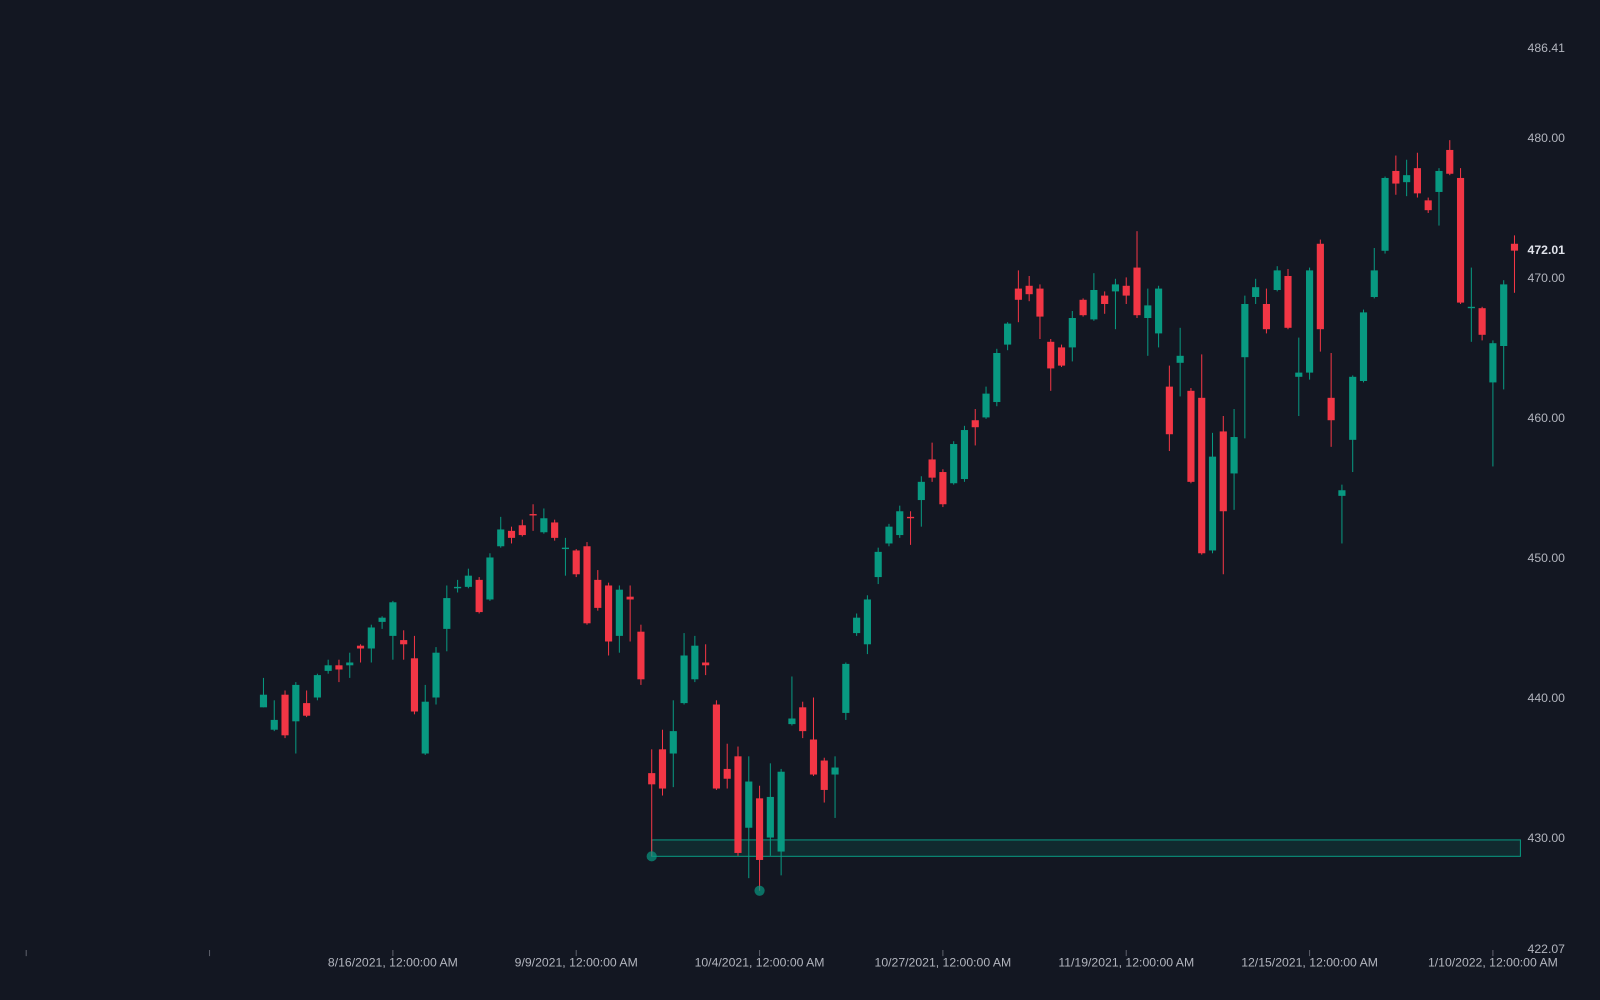 This screenshot has width=1600, height=1000. I want to click on y-tick-label: 480.00, so click(1547, 138).